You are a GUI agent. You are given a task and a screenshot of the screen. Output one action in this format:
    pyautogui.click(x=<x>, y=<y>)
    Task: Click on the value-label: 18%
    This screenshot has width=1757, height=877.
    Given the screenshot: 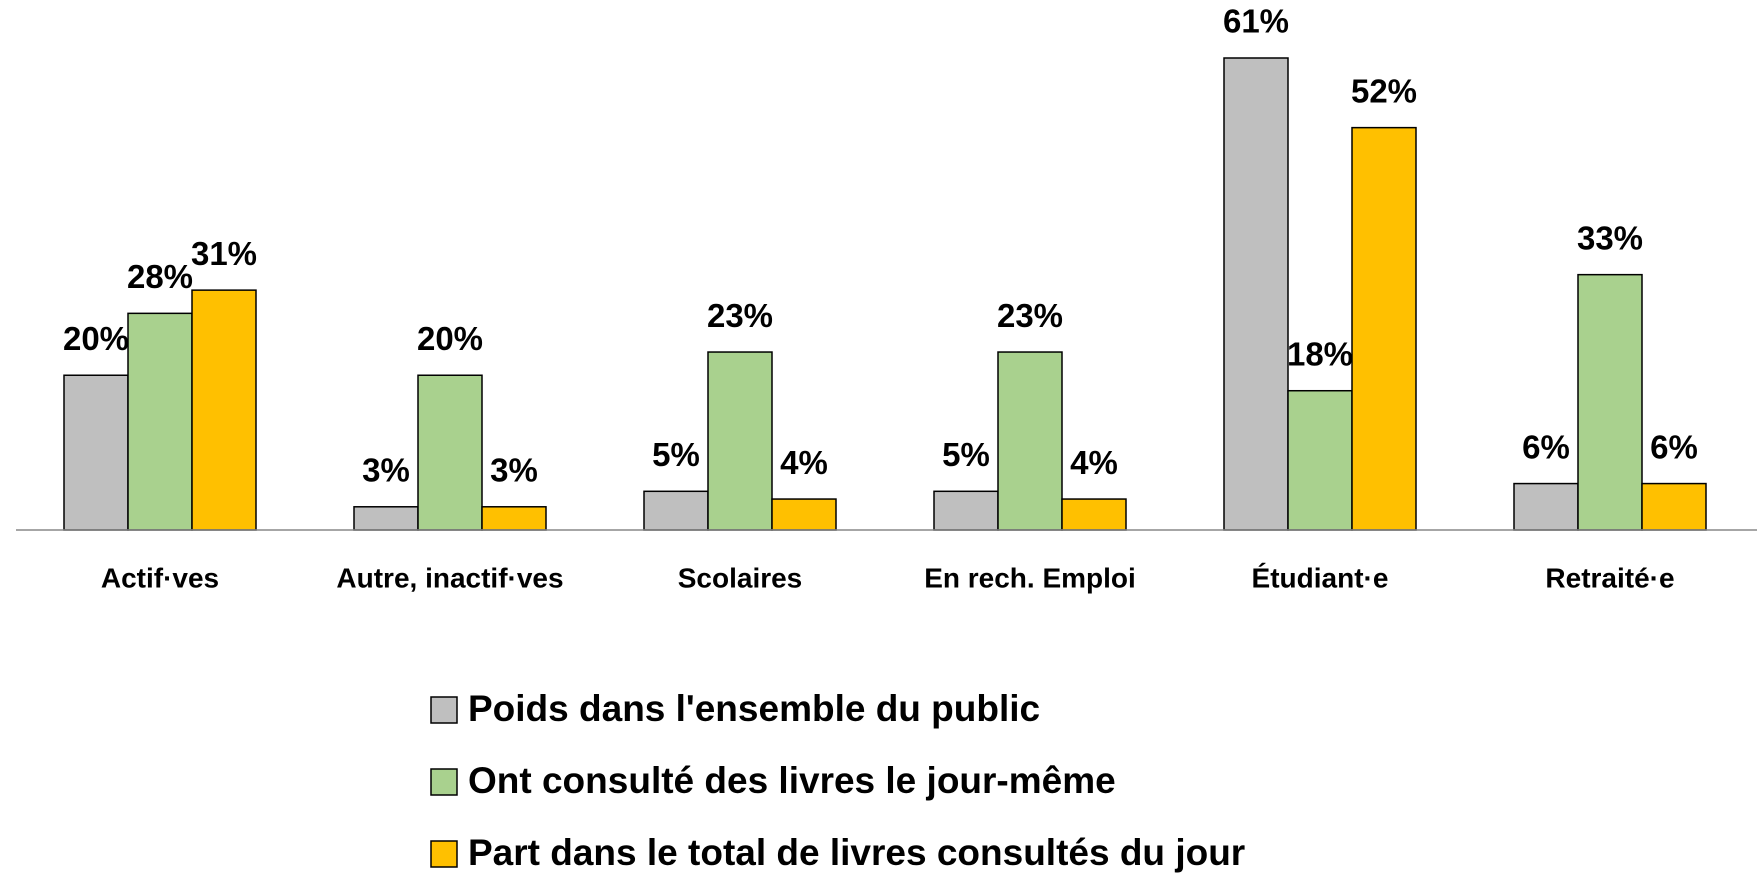 What is the action you would take?
    pyautogui.click(x=1320, y=353)
    